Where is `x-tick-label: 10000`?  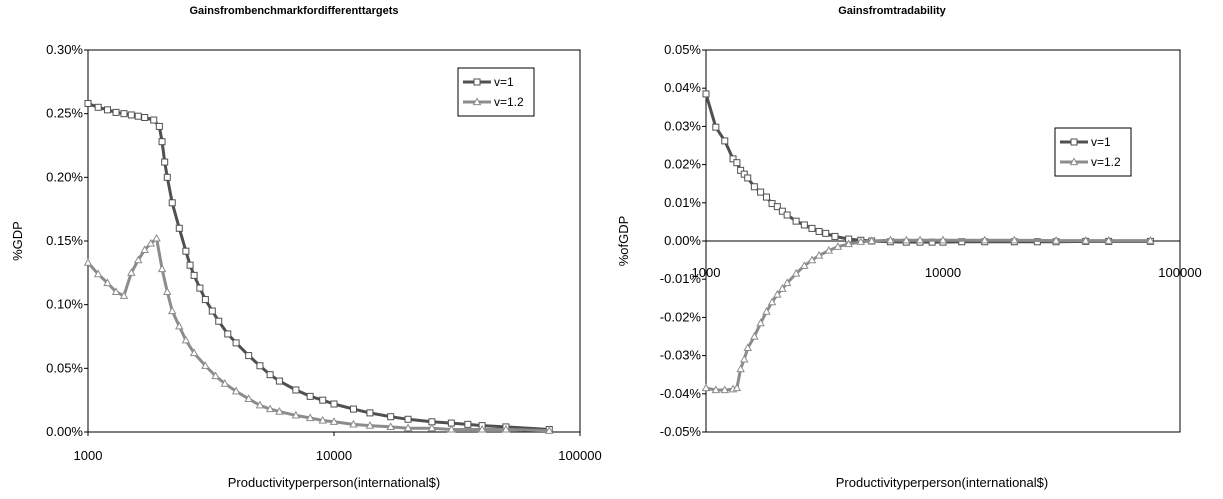 x-tick-label: 10000 is located at coordinates (334, 455).